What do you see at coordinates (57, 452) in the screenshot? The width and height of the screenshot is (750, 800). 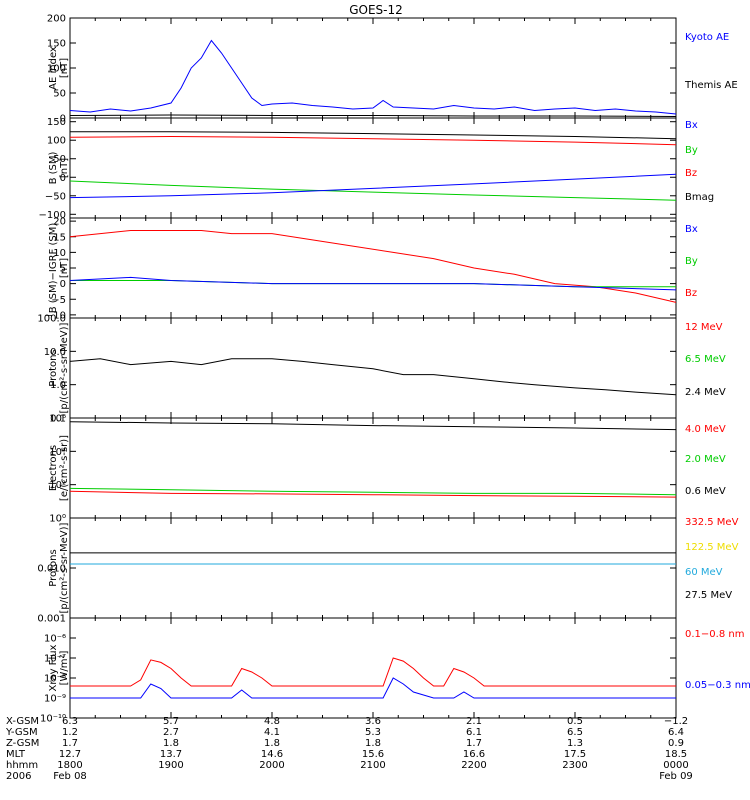 I see `y-tick-label: 10⁴` at bounding box center [57, 452].